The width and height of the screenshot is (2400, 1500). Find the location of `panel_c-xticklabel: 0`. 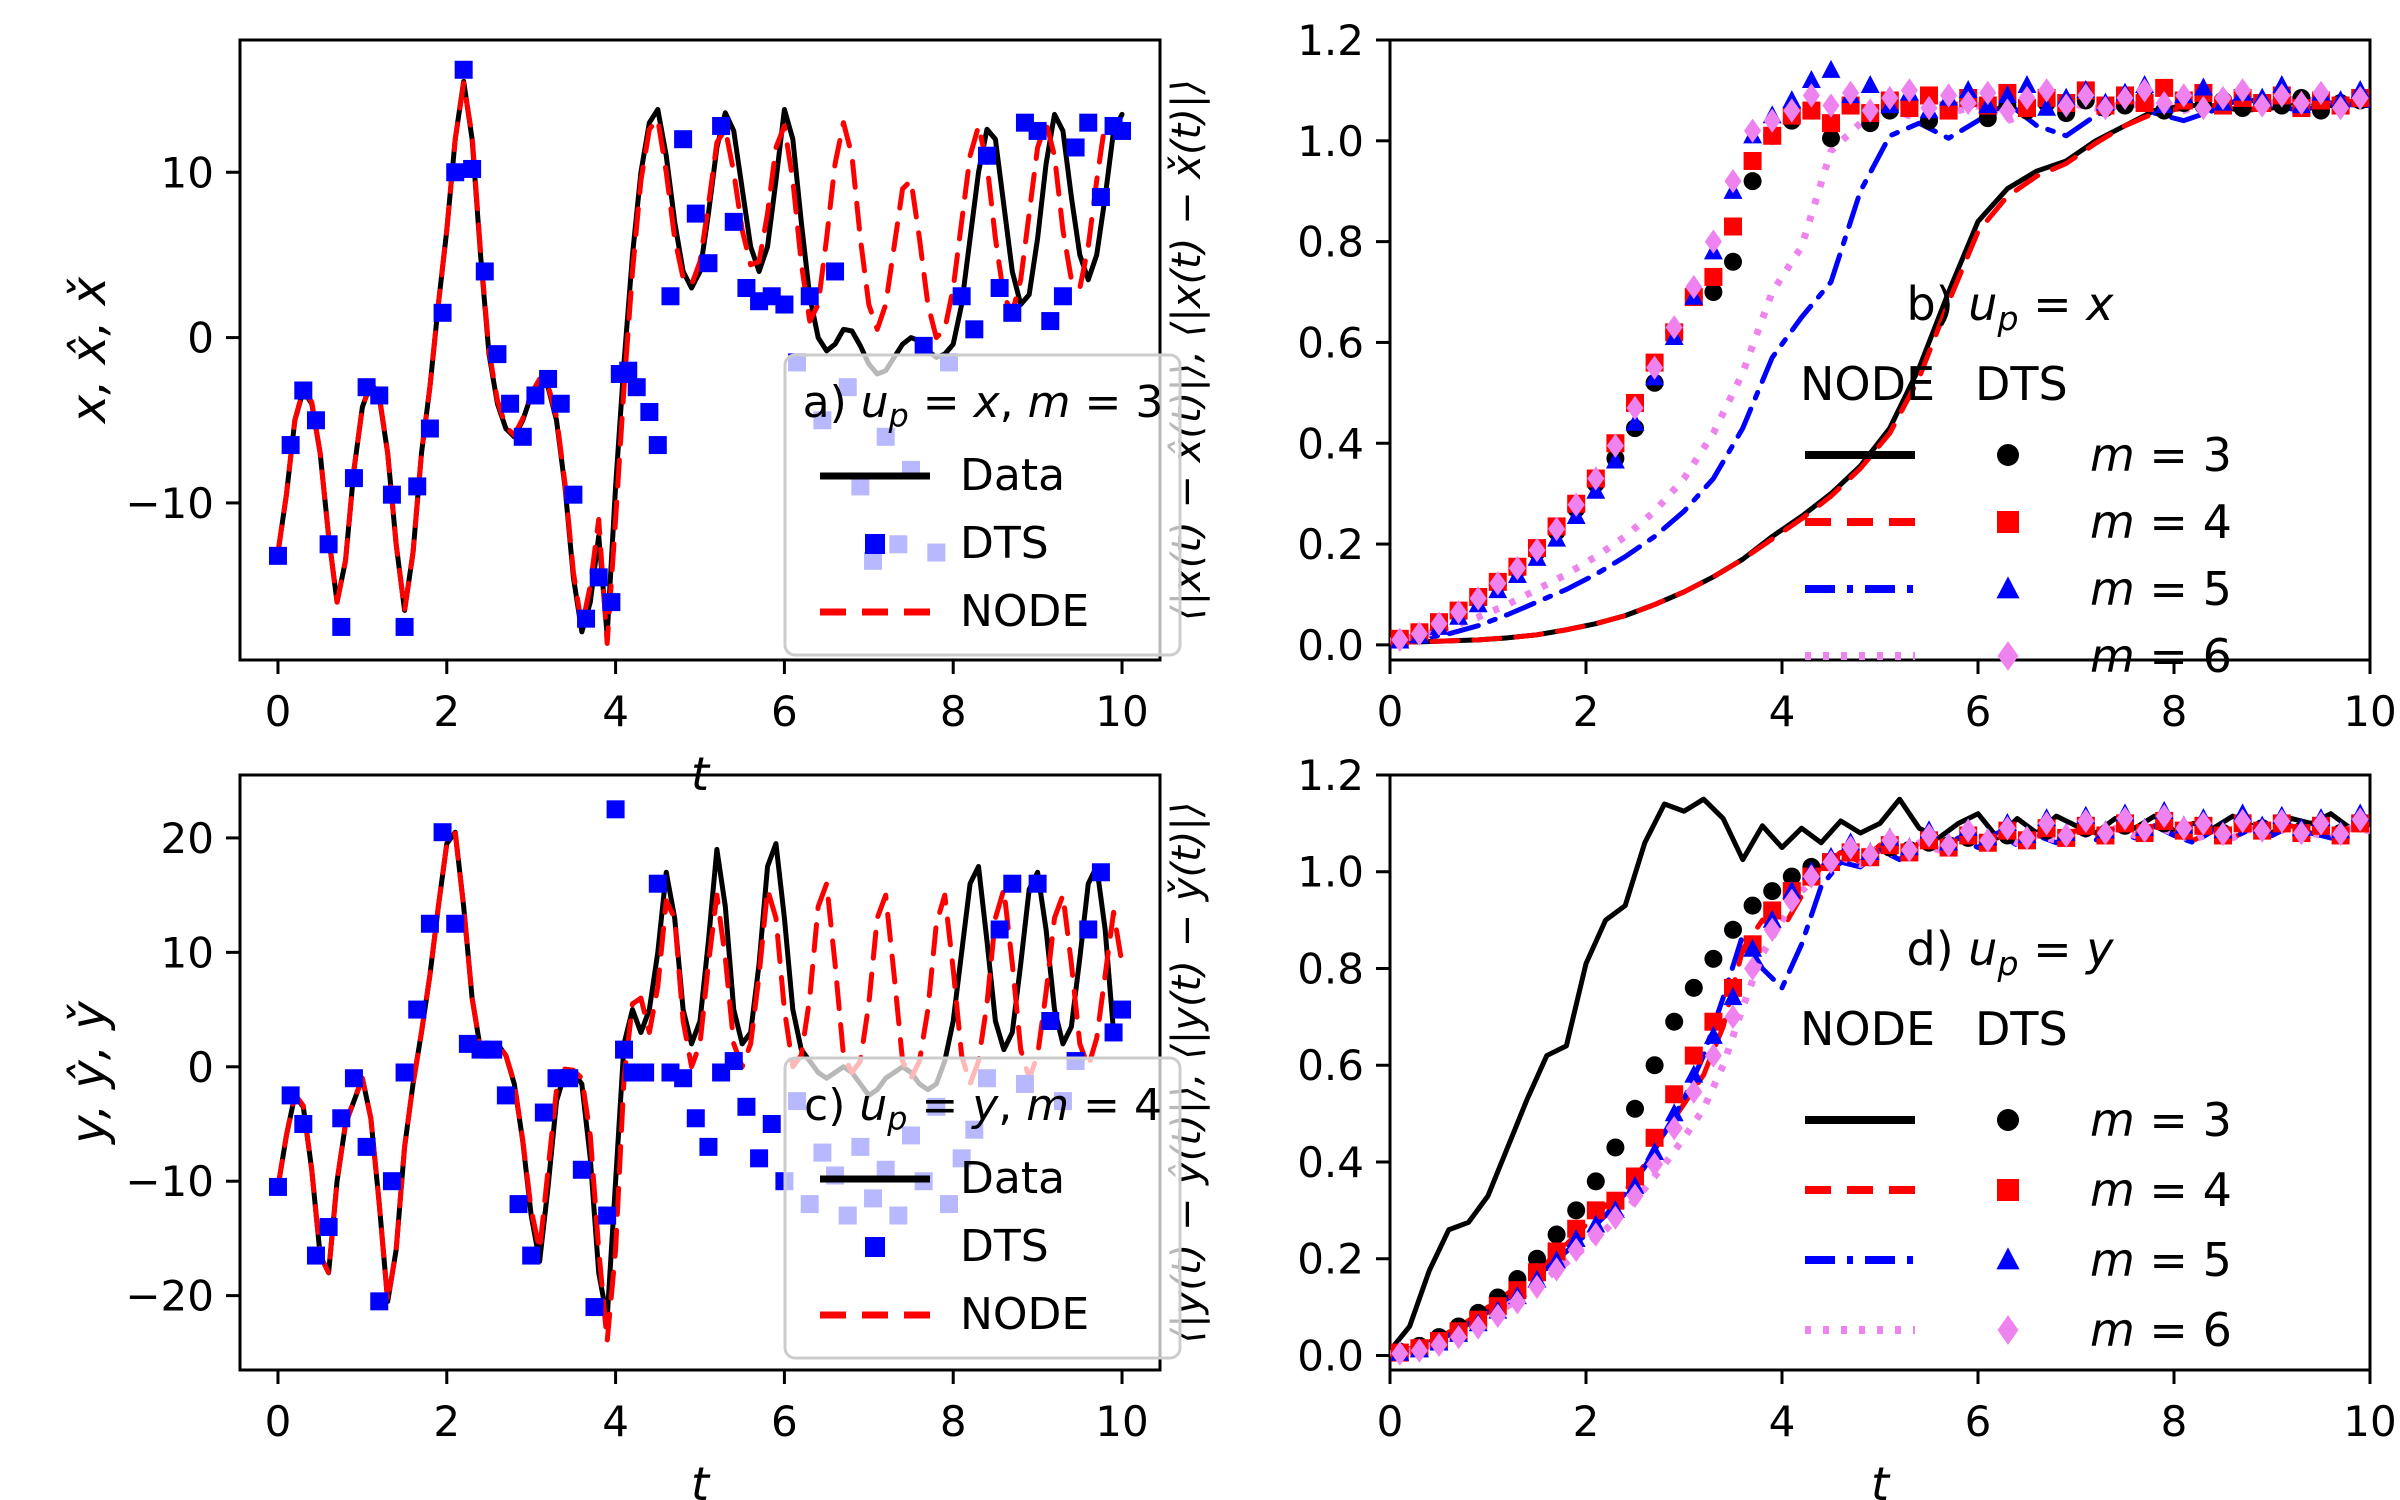

panel_c-xticklabel: 0 is located at coordinates (278, 1421).